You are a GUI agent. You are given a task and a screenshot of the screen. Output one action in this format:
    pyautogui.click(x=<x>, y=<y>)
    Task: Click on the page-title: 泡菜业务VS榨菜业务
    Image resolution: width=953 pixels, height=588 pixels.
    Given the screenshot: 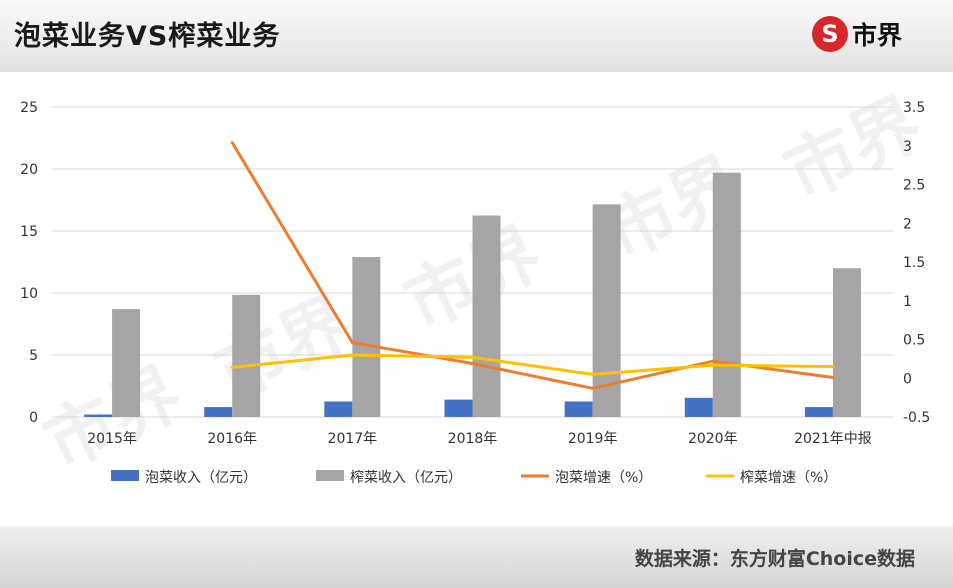 What is the action you would take?
    pyautogui.click(x=147, y=36)
    